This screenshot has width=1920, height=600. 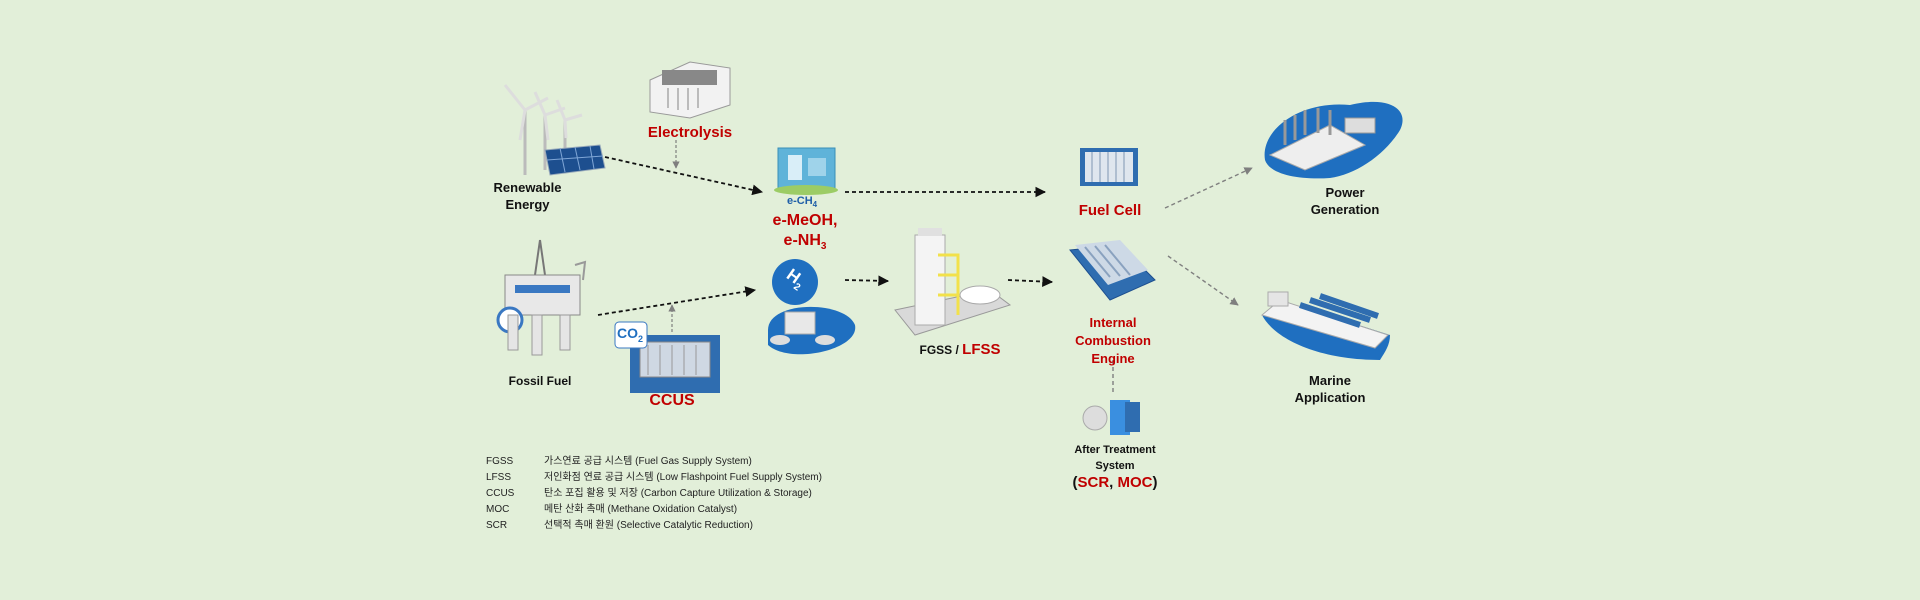 I want to click on engine-line-2: Combustion, so click(x=1113, y=340).